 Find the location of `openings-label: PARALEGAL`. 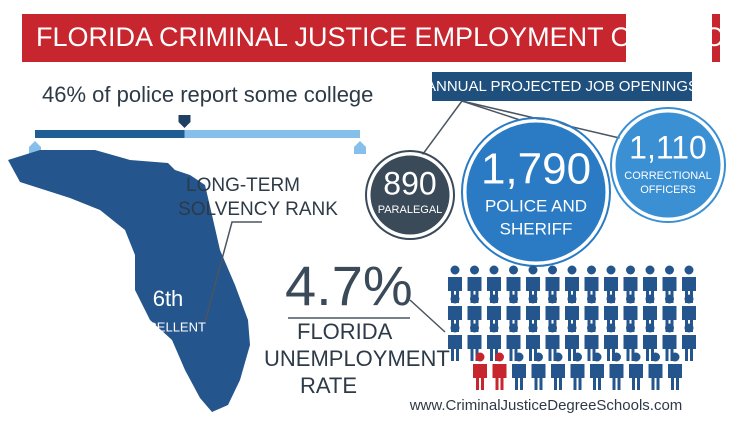

openings-label: PARALEGAL is located at coordinates (410, 210).